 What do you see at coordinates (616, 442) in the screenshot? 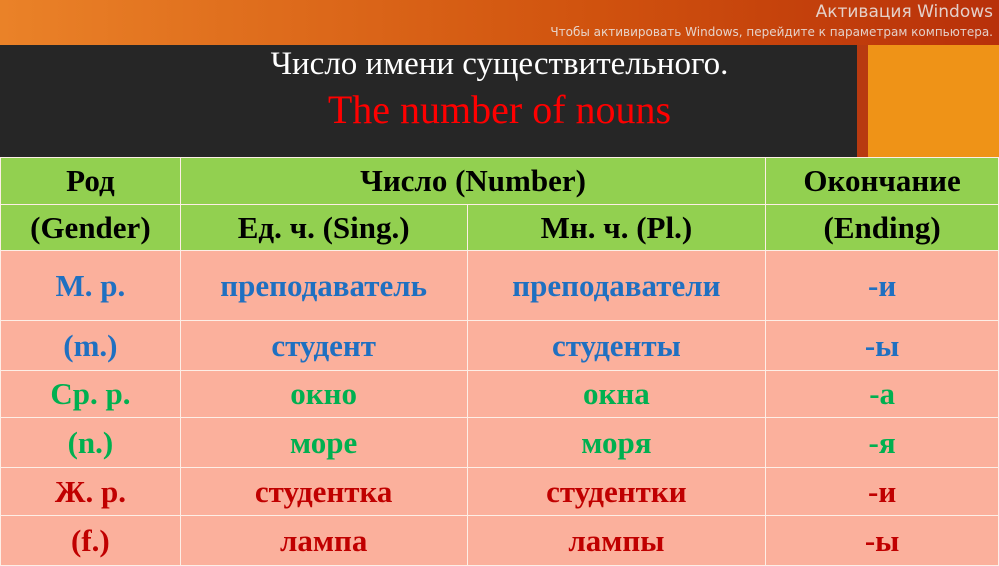
I see `cell-pl: моря` at bounding box center [616, 442].